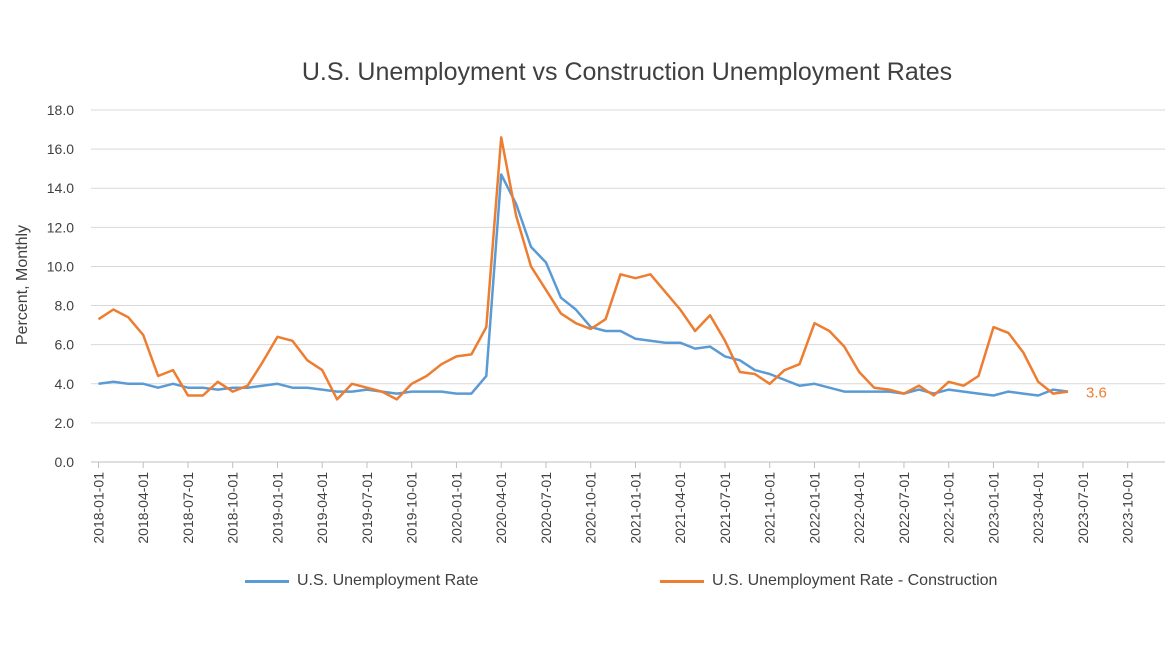 The image size is (1170, 658). What do you see at coordinates (60, 149) in the screenshot?
I see `y-tick-label: 16.0` at bounding box center [60, 149].